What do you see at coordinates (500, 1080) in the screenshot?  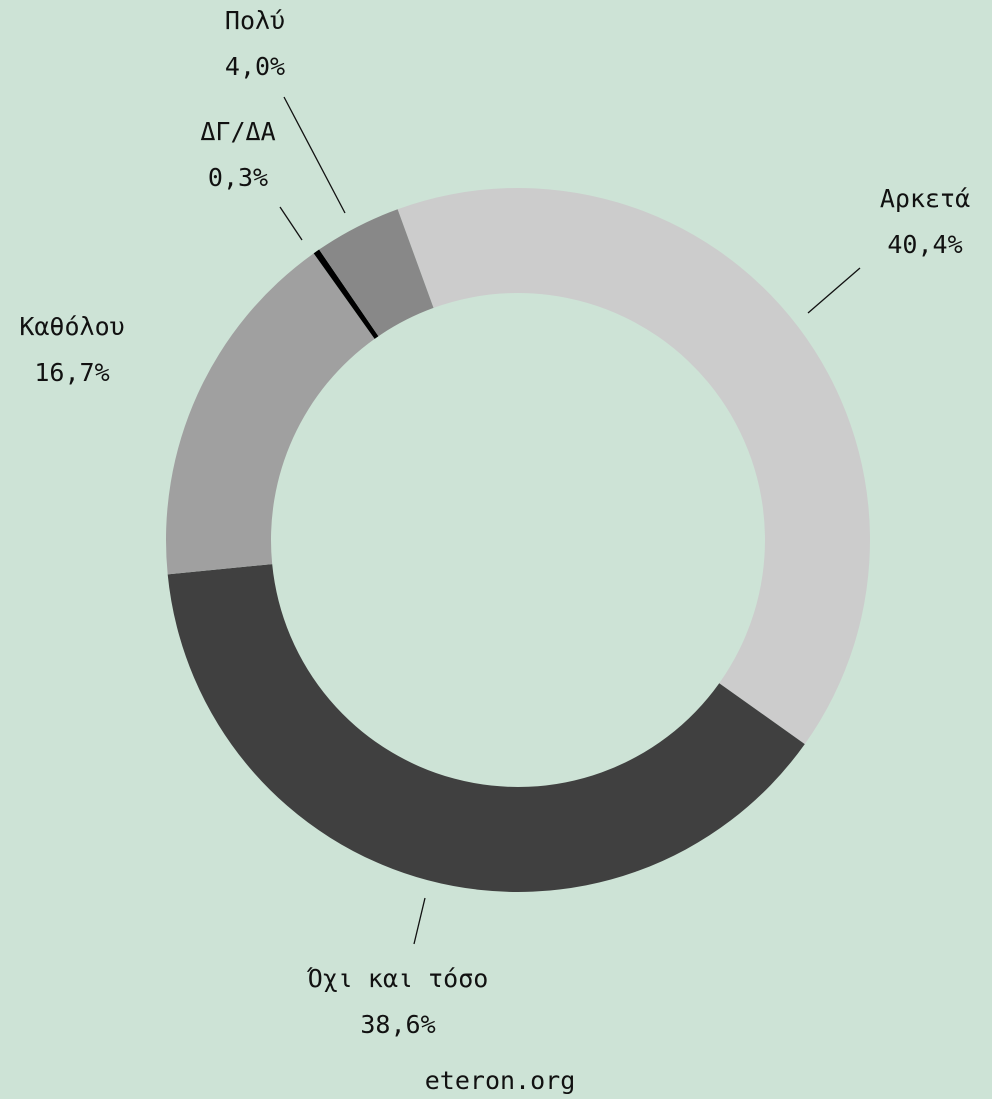 I see `source: eteron.org` at bounding box center [500, 1080].